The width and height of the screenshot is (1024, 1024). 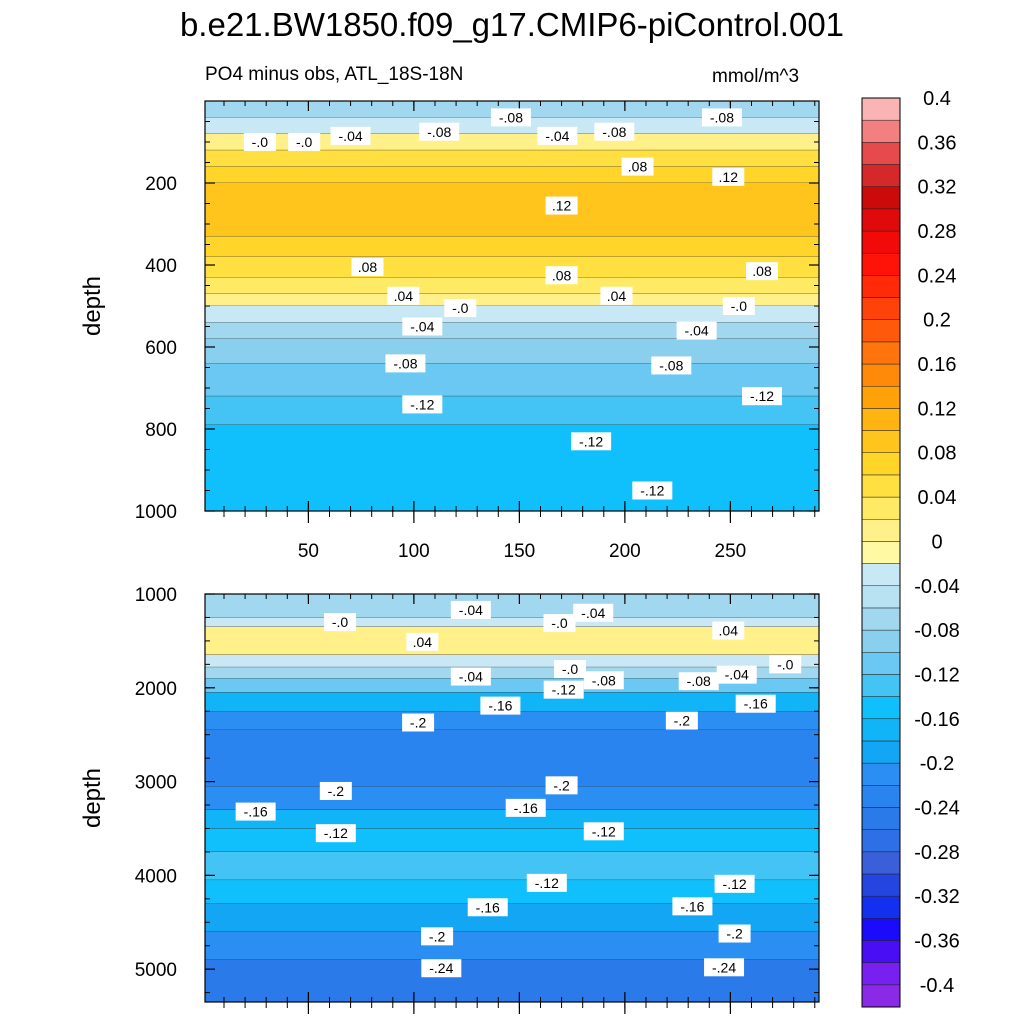 I want to click on colorbar-tick-label: -0.12, so click(x=937, y=675).